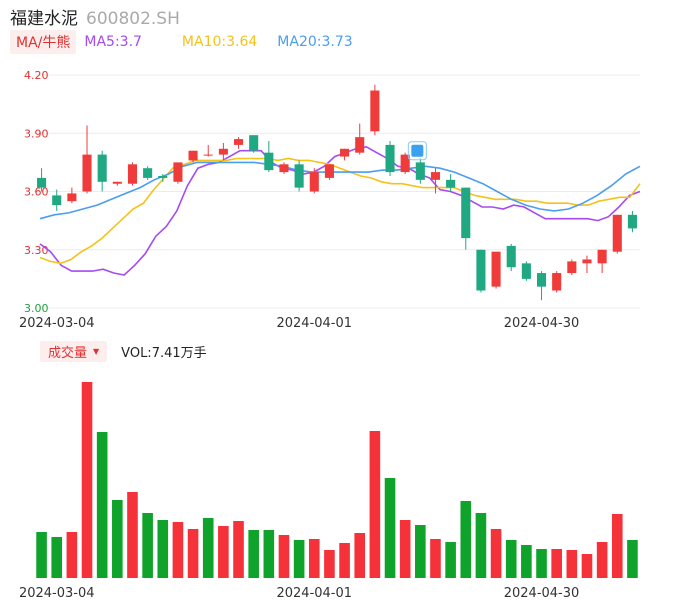 This screenshot has height=606, width=686. What do you see at coordinates (113, 42) in the screenshot?
I see `ma5-legend: MA5:3.7` at bounding box center [113, 42].